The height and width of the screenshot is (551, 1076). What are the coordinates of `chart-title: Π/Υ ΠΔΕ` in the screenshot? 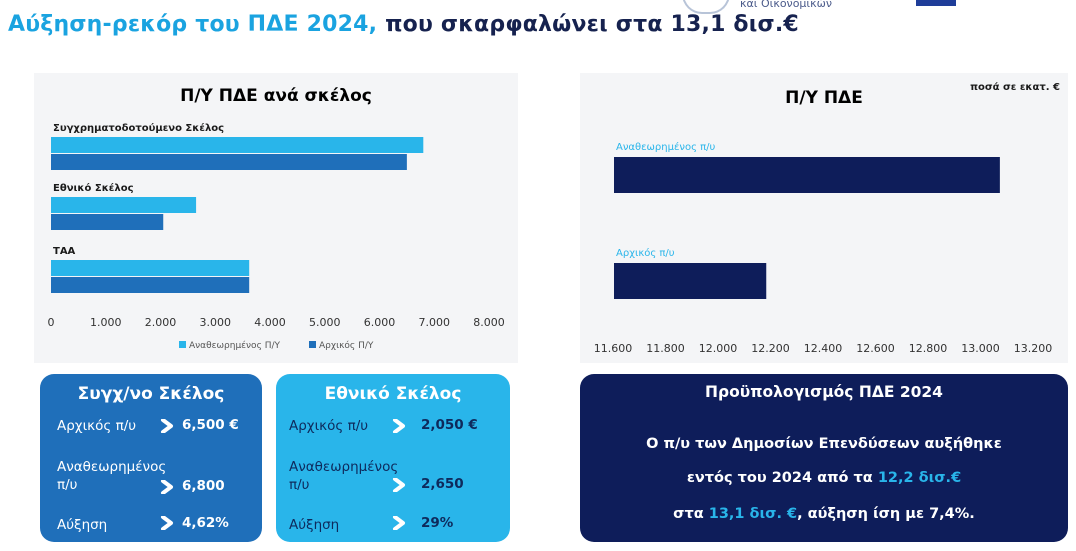 It's located at (824, 98).